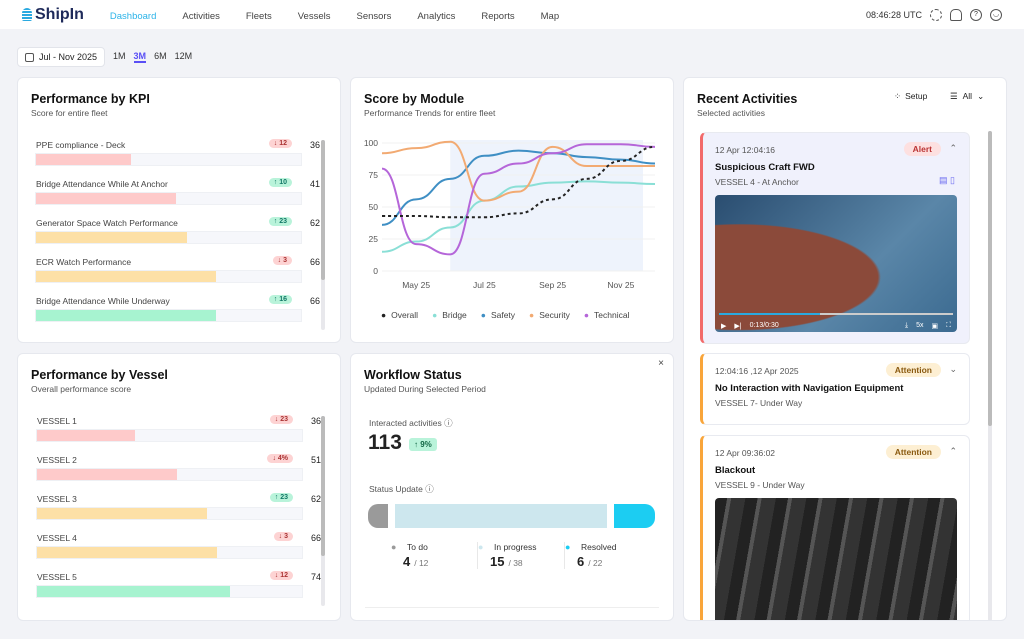 The width and height of the screenshot is (1024, 639). What do you see at coordinates (280, 458) in the screenshot?
I see `delta-badge: ↓ 4%` at bounding box center [280, 458].